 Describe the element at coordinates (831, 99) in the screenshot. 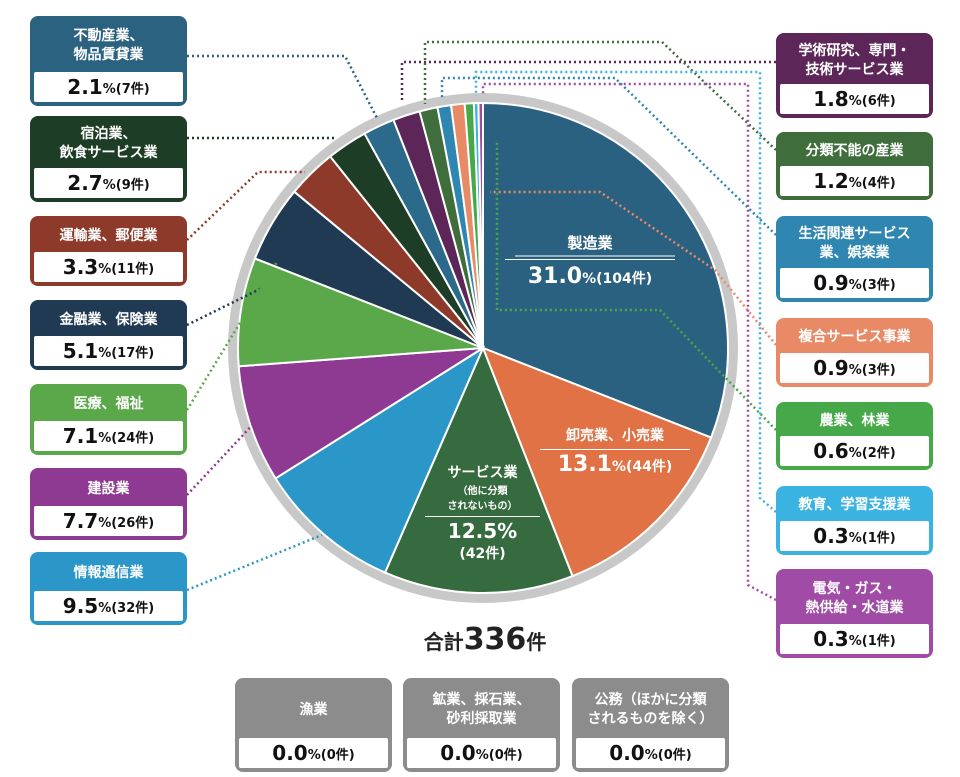

I see `percent: 1.8` at that location.